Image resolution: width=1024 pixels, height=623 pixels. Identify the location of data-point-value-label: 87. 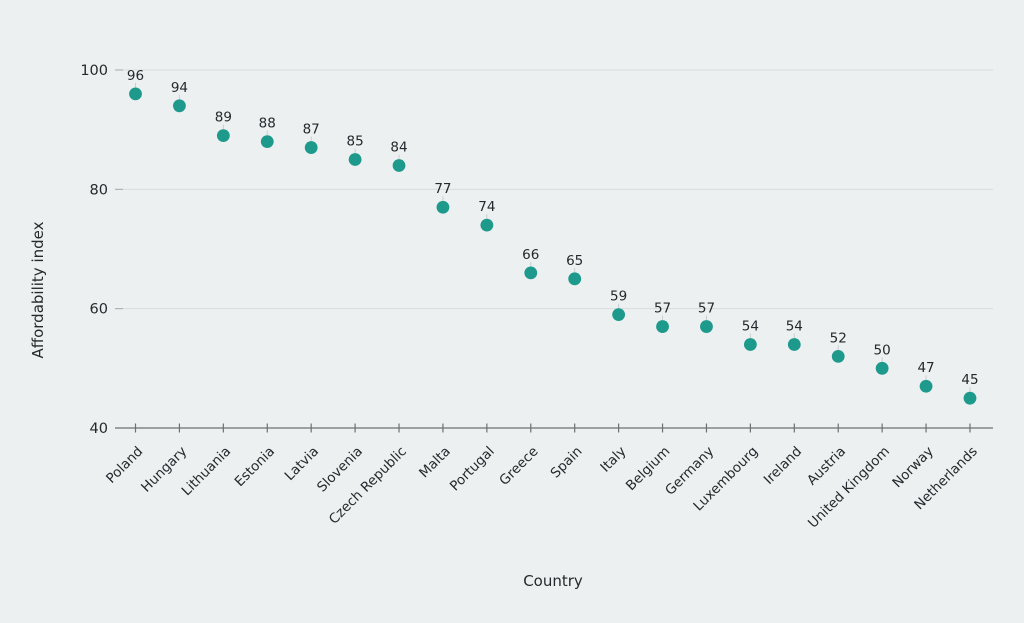
(311, 130).